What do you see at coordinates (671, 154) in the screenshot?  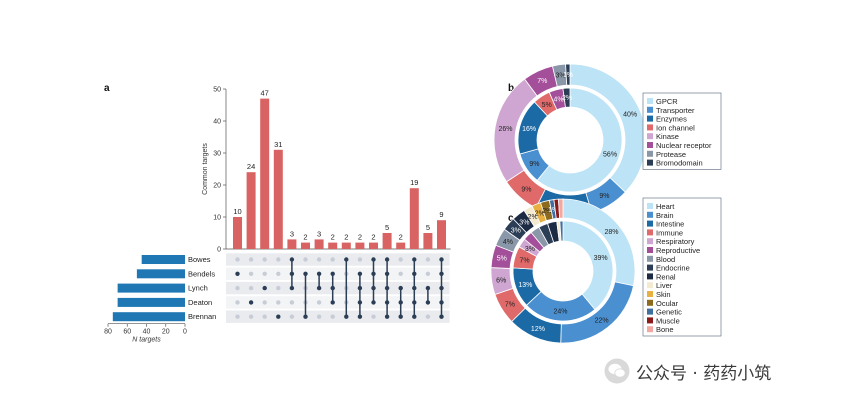 I see `legend-label: Protease` at bounding box center [671, 154].